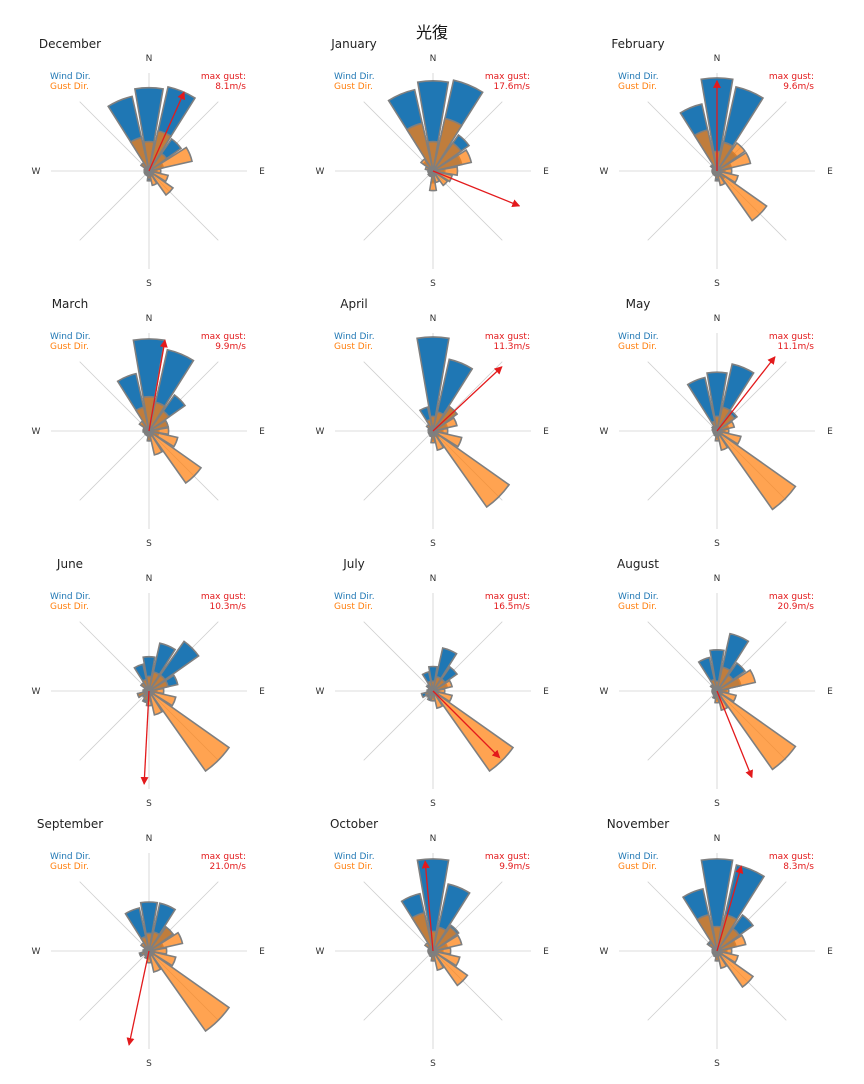 This screenshot has width=864, height=1084. I want to click on max-gust-value: 9.6m/s, so click(798, 87).